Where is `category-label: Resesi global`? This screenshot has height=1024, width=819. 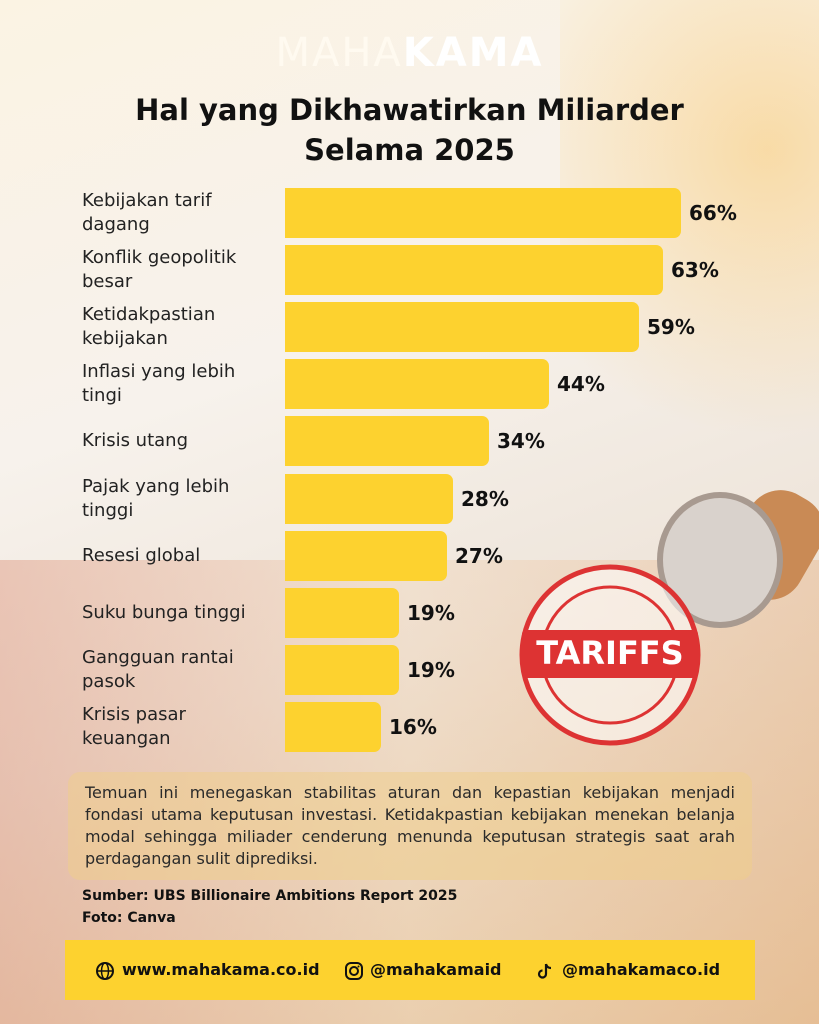
category-label: Resesi global is located at coordinates (141, 555).